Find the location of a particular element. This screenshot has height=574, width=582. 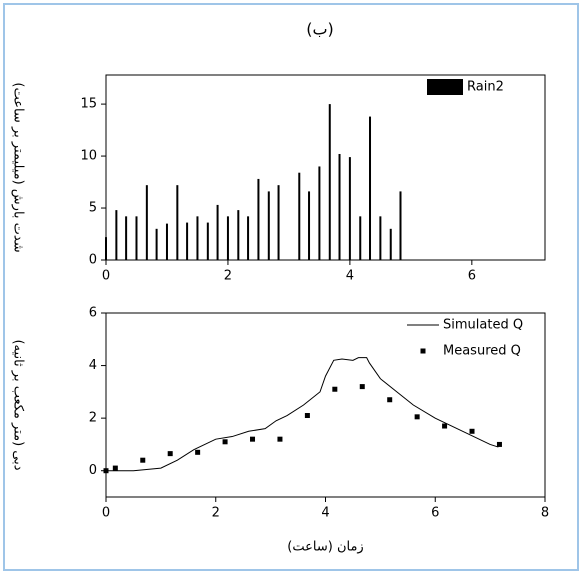

y-tick-label: 10 is located at coordinates (88, 156).